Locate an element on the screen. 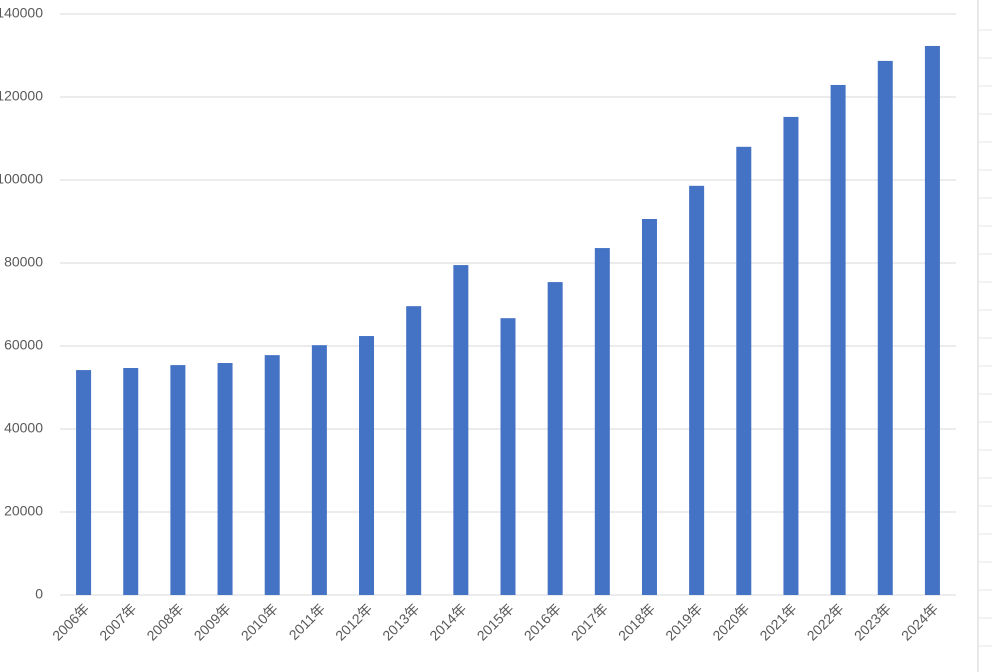  x-tick-label: 2023年 is located at coordinates (872, 621).